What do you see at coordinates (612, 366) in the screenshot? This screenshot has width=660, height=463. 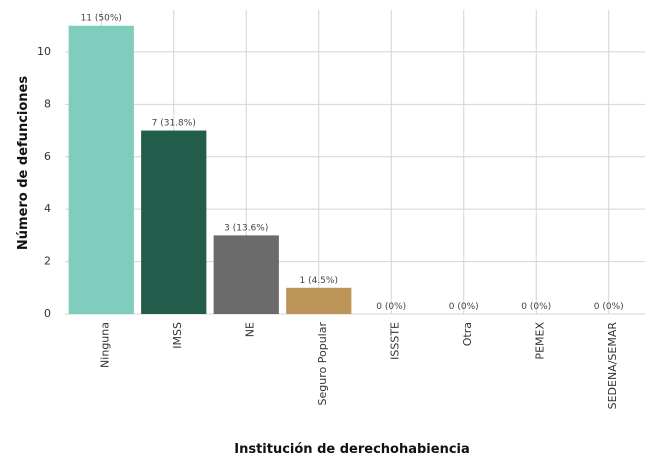 I see `x-tick-label: SEDENA/SEMAR` at bounding box center [612, 366].